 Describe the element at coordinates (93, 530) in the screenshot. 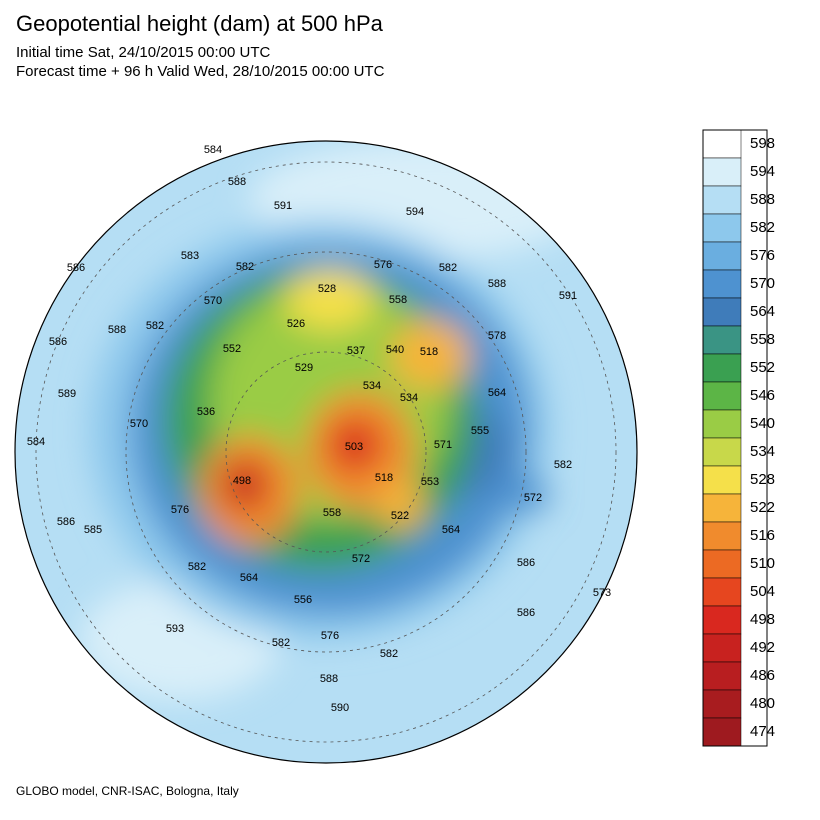

I see `contour-label: 585` at that location.